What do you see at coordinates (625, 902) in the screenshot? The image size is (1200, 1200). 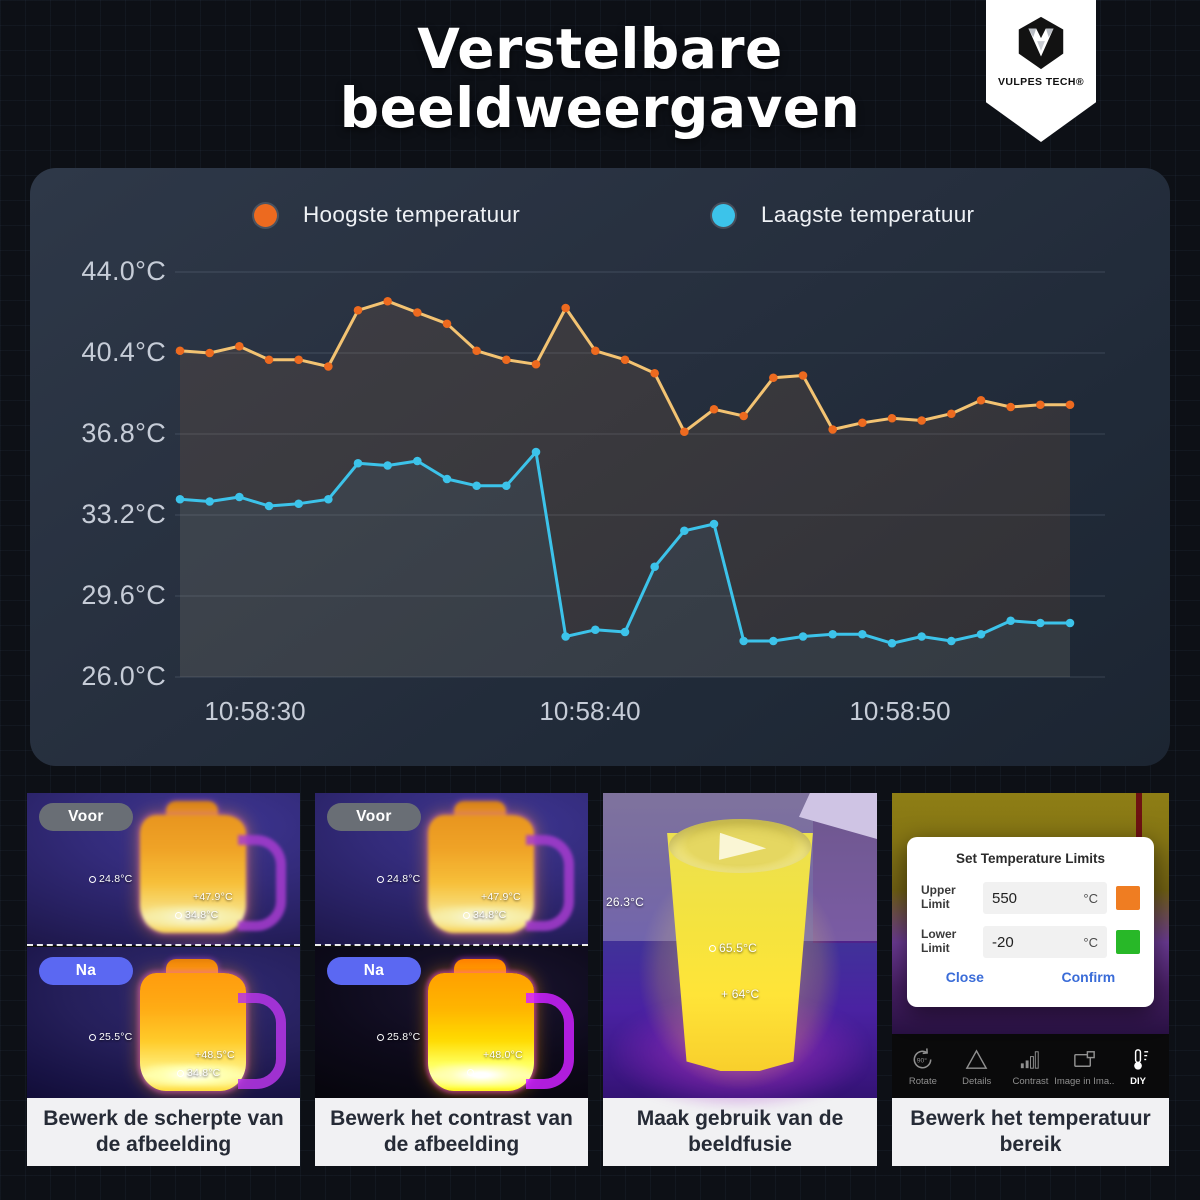 I see `fusion-temp-label: 26.3°C` at bounding box center [625, 902].